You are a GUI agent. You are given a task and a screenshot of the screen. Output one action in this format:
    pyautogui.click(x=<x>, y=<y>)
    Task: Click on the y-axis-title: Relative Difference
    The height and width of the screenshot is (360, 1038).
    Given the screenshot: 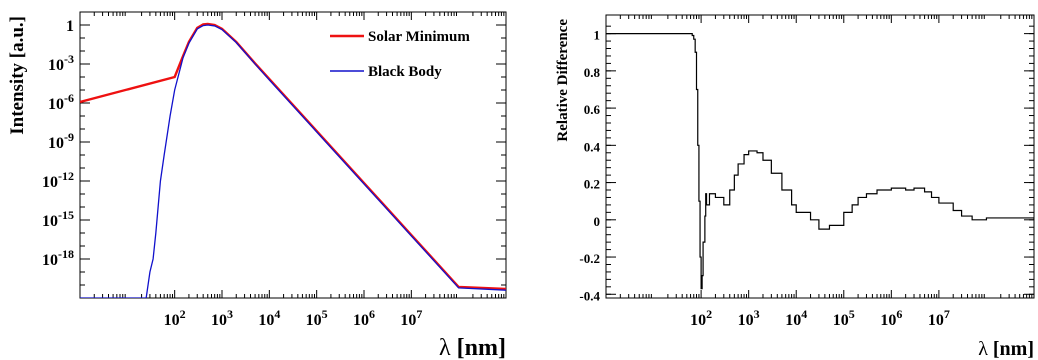 What is the action you would take?
    pyautogui.click(x=563, y=80)
    